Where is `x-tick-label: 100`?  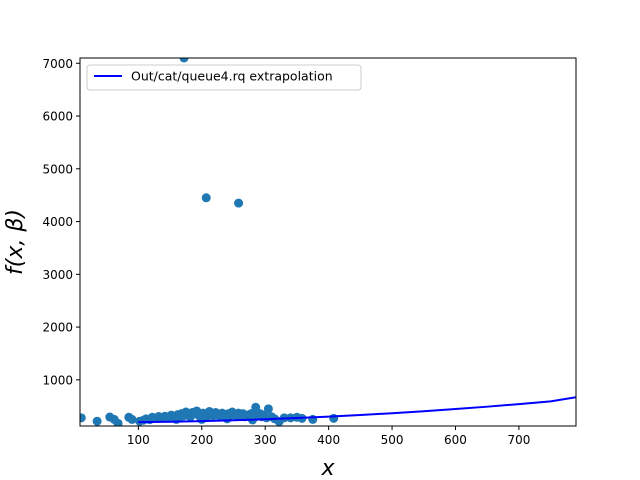
x-tick-label: 100 is located at coordinates (138, 440).